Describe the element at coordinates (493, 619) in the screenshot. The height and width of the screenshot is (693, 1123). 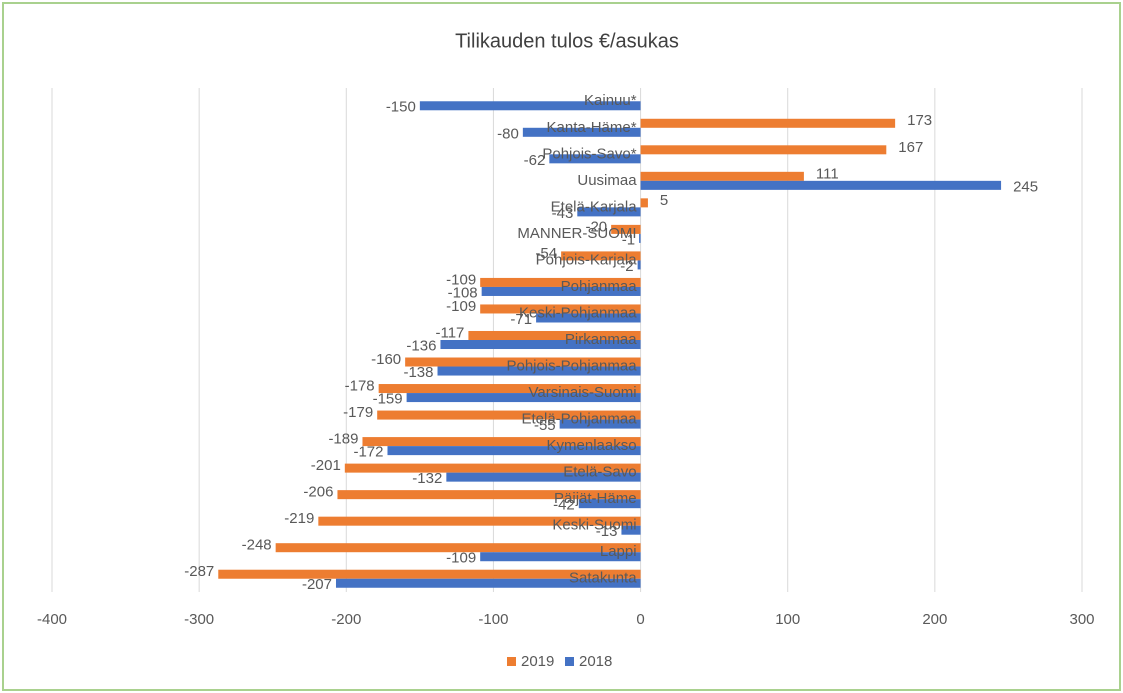
I see `x-tick-label: -100` at that location.